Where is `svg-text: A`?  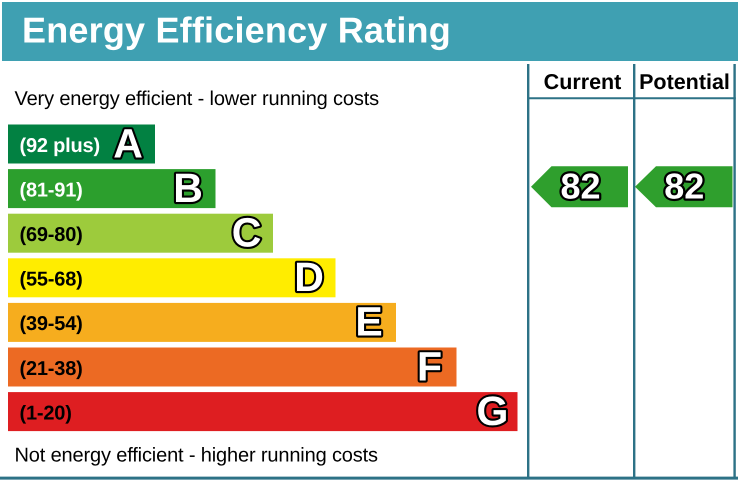
svg-text: A is located at coordinates (128, 144).